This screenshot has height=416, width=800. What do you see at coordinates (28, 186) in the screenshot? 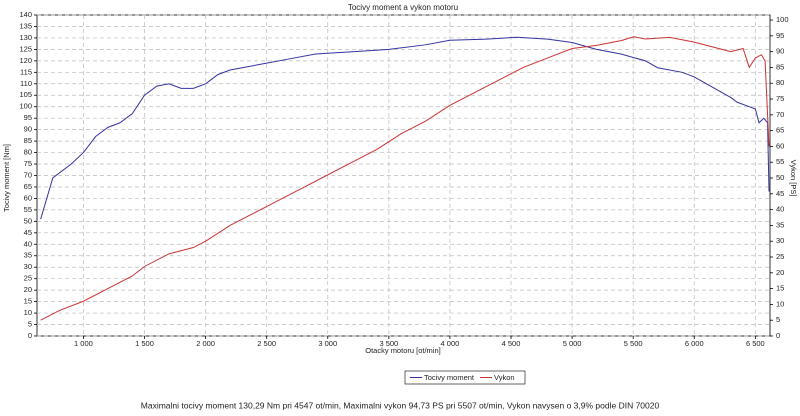
I see `y-tick-label: 65` at bounding box center [28, 186].